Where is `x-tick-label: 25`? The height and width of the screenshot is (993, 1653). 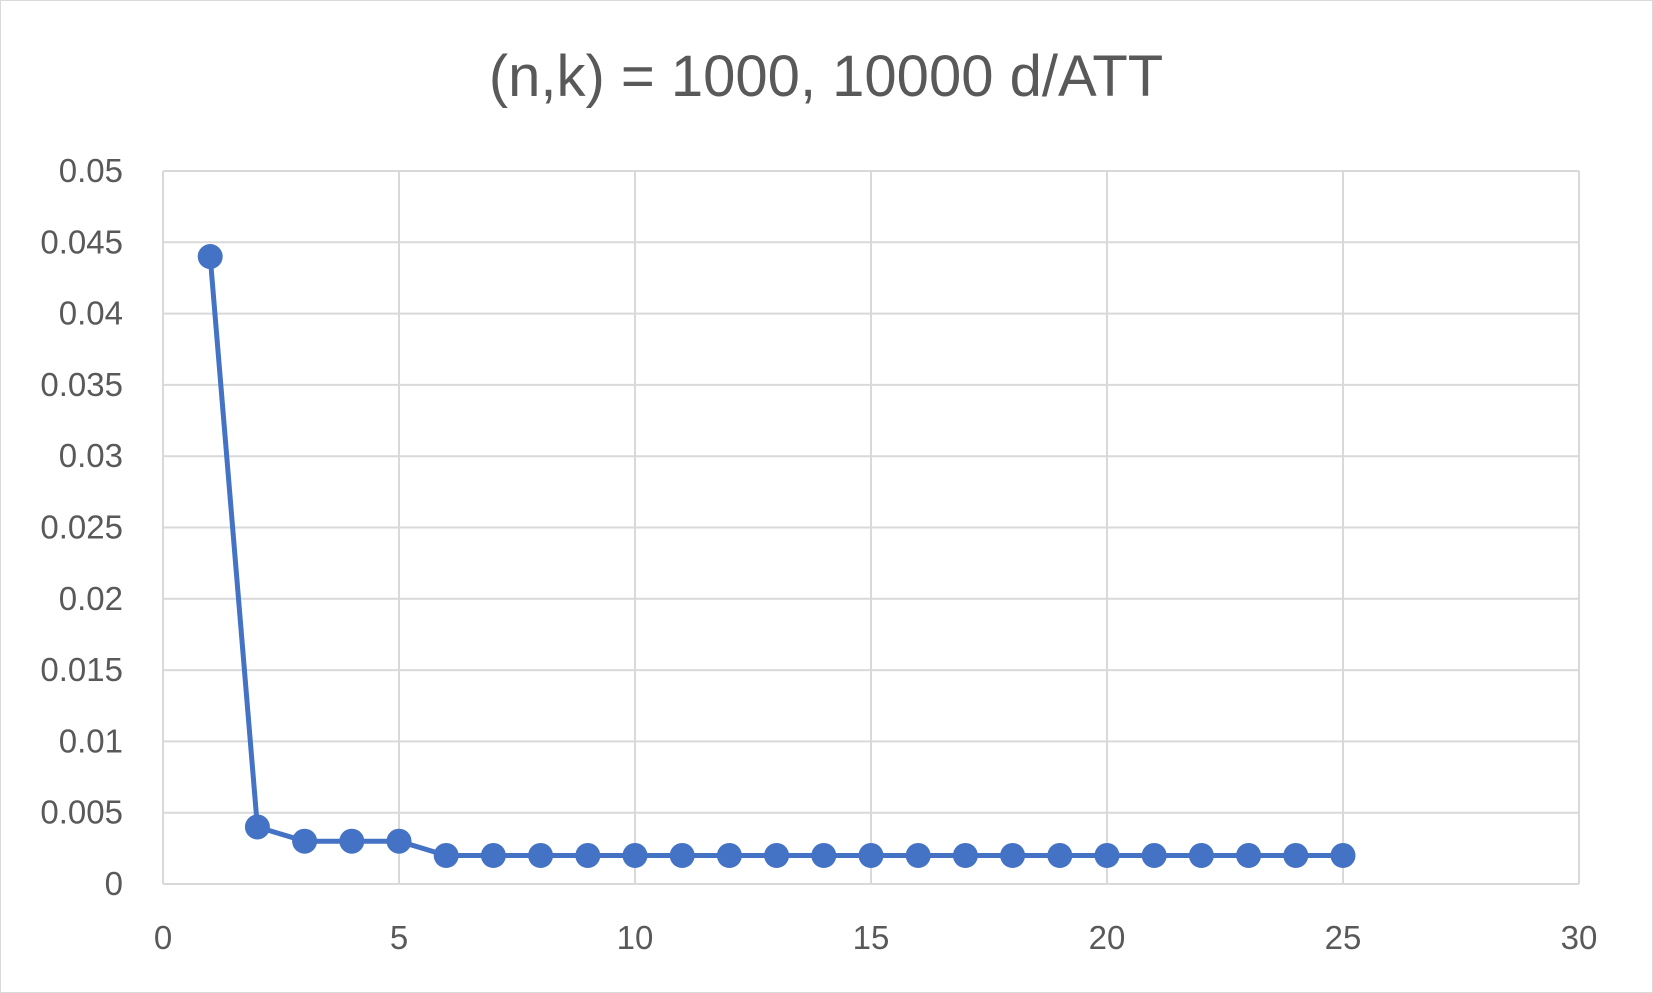
x-tick-label: 25 is located at coordinates (1343, 937).